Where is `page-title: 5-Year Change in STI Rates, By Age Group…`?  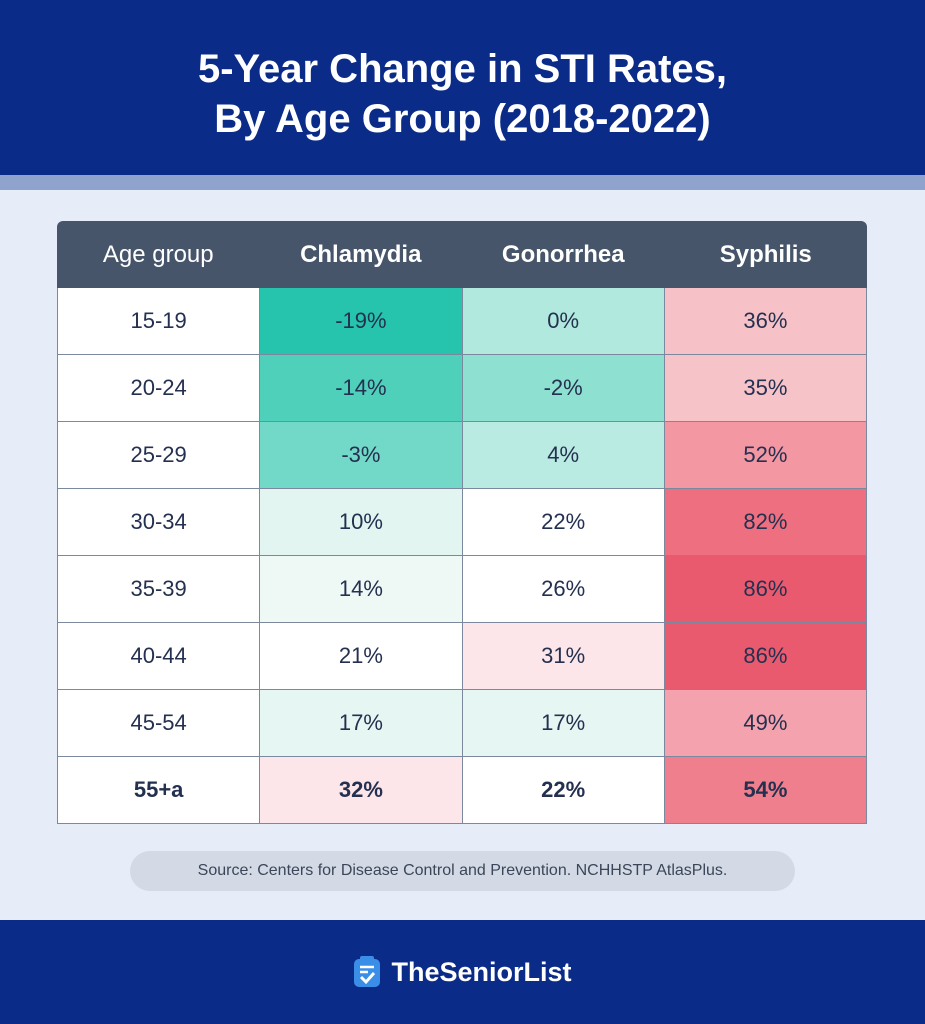
page-title: 5-Year Change in STI Rates, By Age Group… is located at coordinates (462, 94).